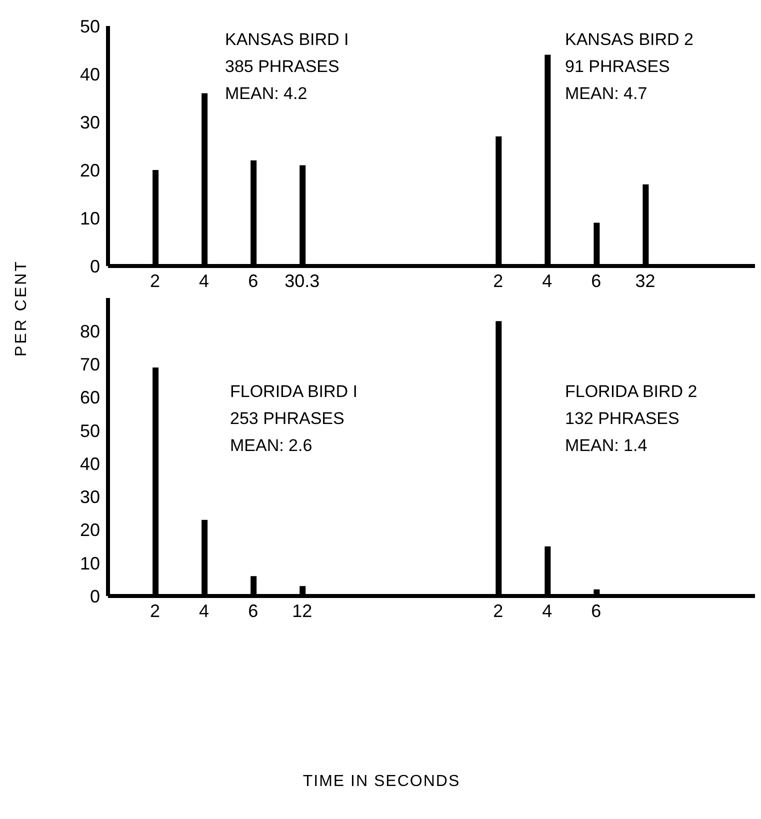 This screenshot has width=761, height=819. Describe the element at coordinates (622, 419) in the screenshot. I see `annotation: 132 PHRASES` at that location.